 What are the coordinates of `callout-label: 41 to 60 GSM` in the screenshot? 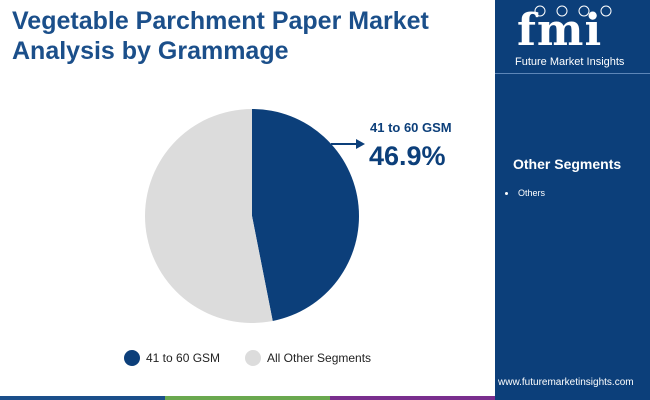 It's located at (411, 127).